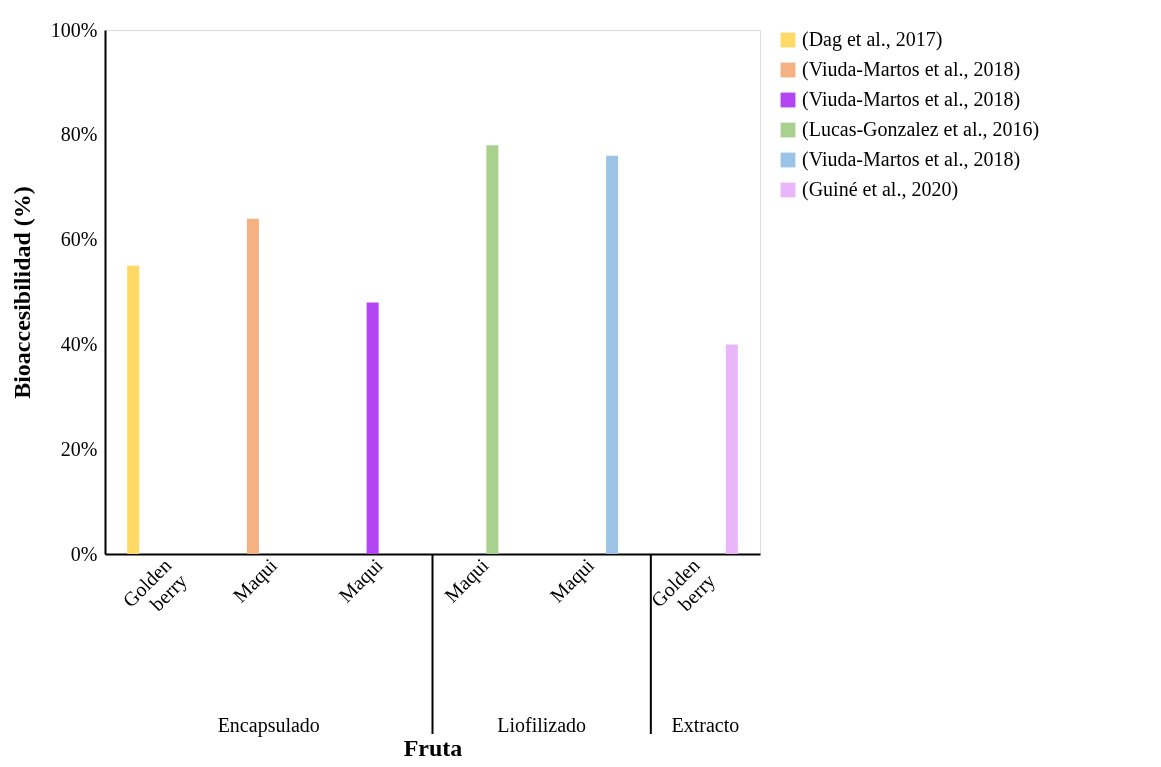 Image resolution: width=1161 pixels, height=767 pixels. What do you see at coordinates (79, 343) in the screenshot?
I see `y-tick-label: 40%` at bounding box center [79, 343].